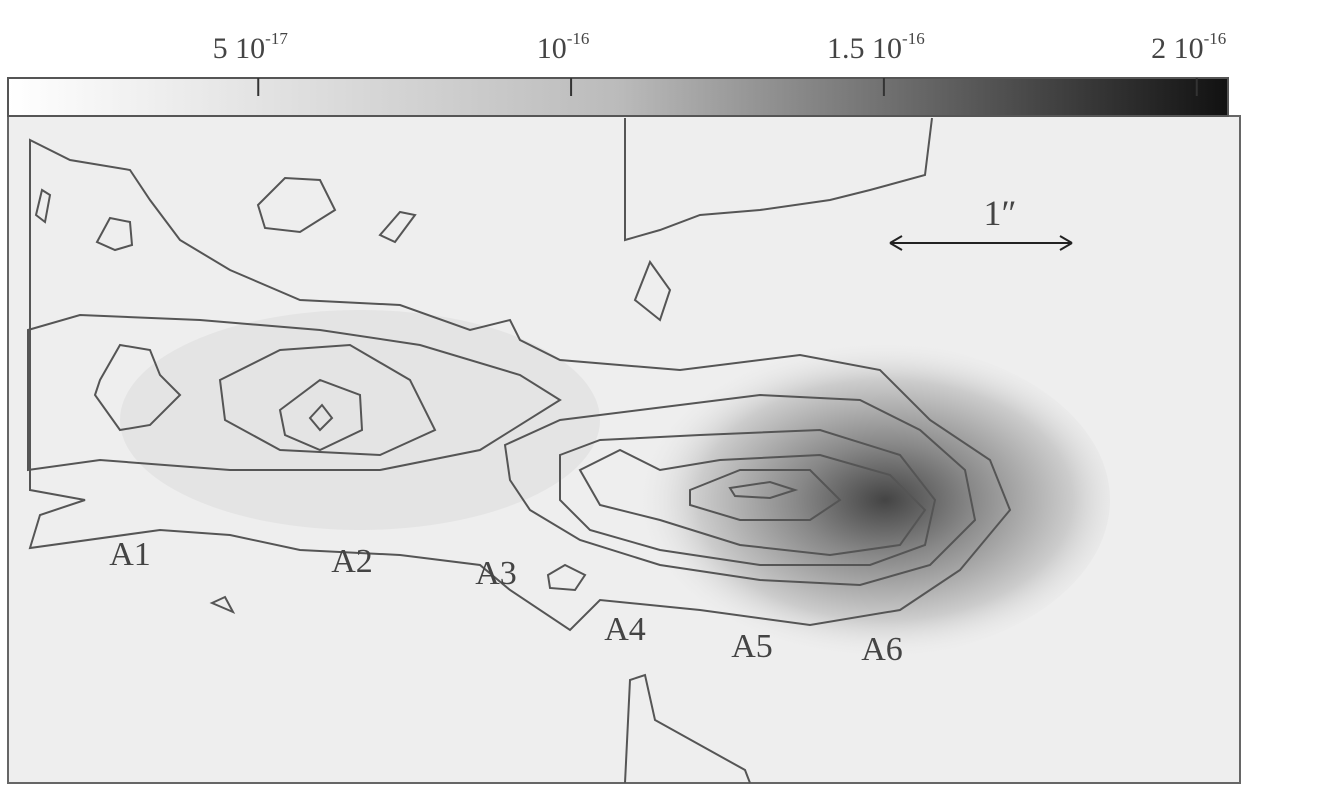 The image size is (1337, 787). I want to click on colorbar-tick-label: 2 10-16, so click(1188, 47).